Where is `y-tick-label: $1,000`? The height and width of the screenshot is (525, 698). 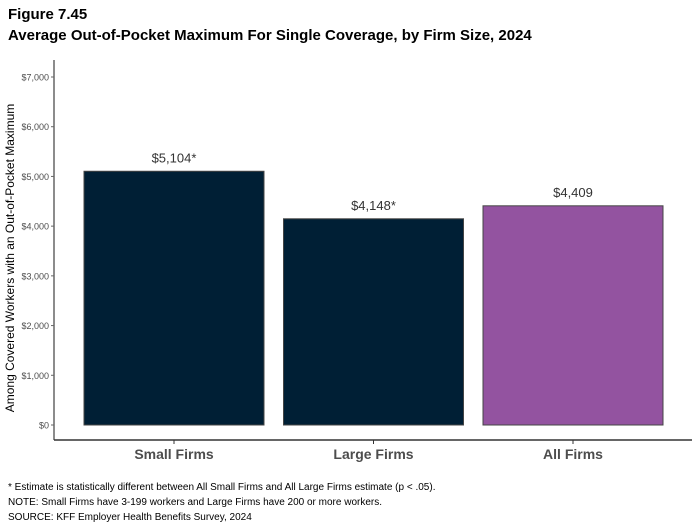 y-tick-label: $1,000 is located at coordinates (35, 376).